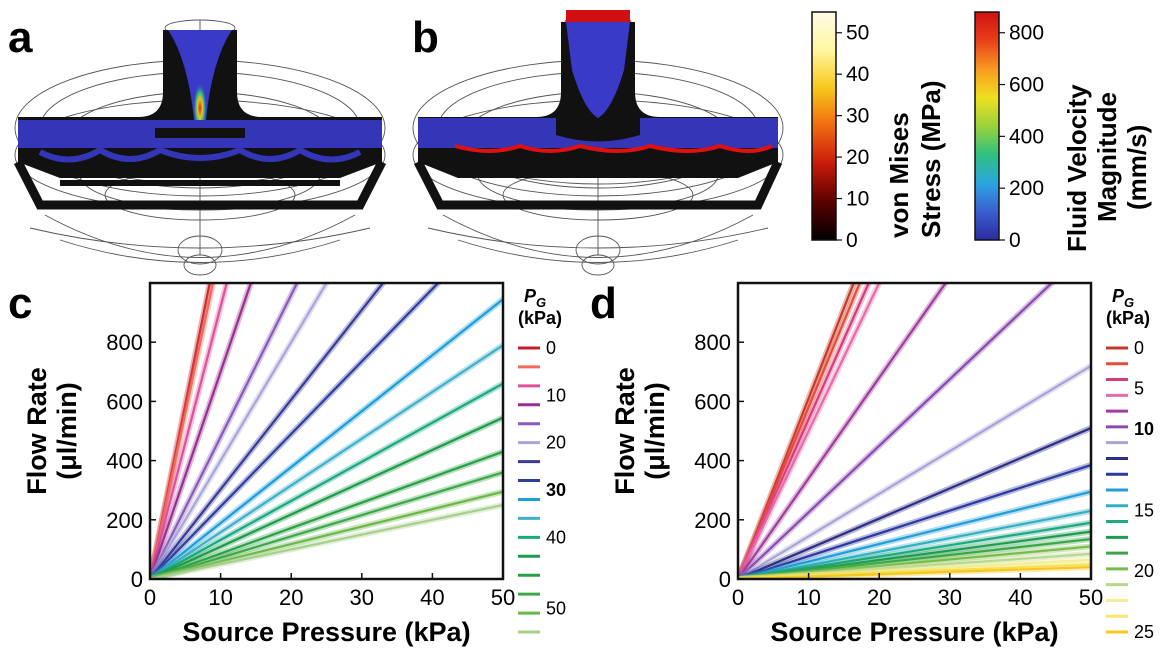 This screenshot has height=663, width=1167. Describe the element at coordinates (20, 303) in the screenshot. I see `panel-label-c: c` at that location.